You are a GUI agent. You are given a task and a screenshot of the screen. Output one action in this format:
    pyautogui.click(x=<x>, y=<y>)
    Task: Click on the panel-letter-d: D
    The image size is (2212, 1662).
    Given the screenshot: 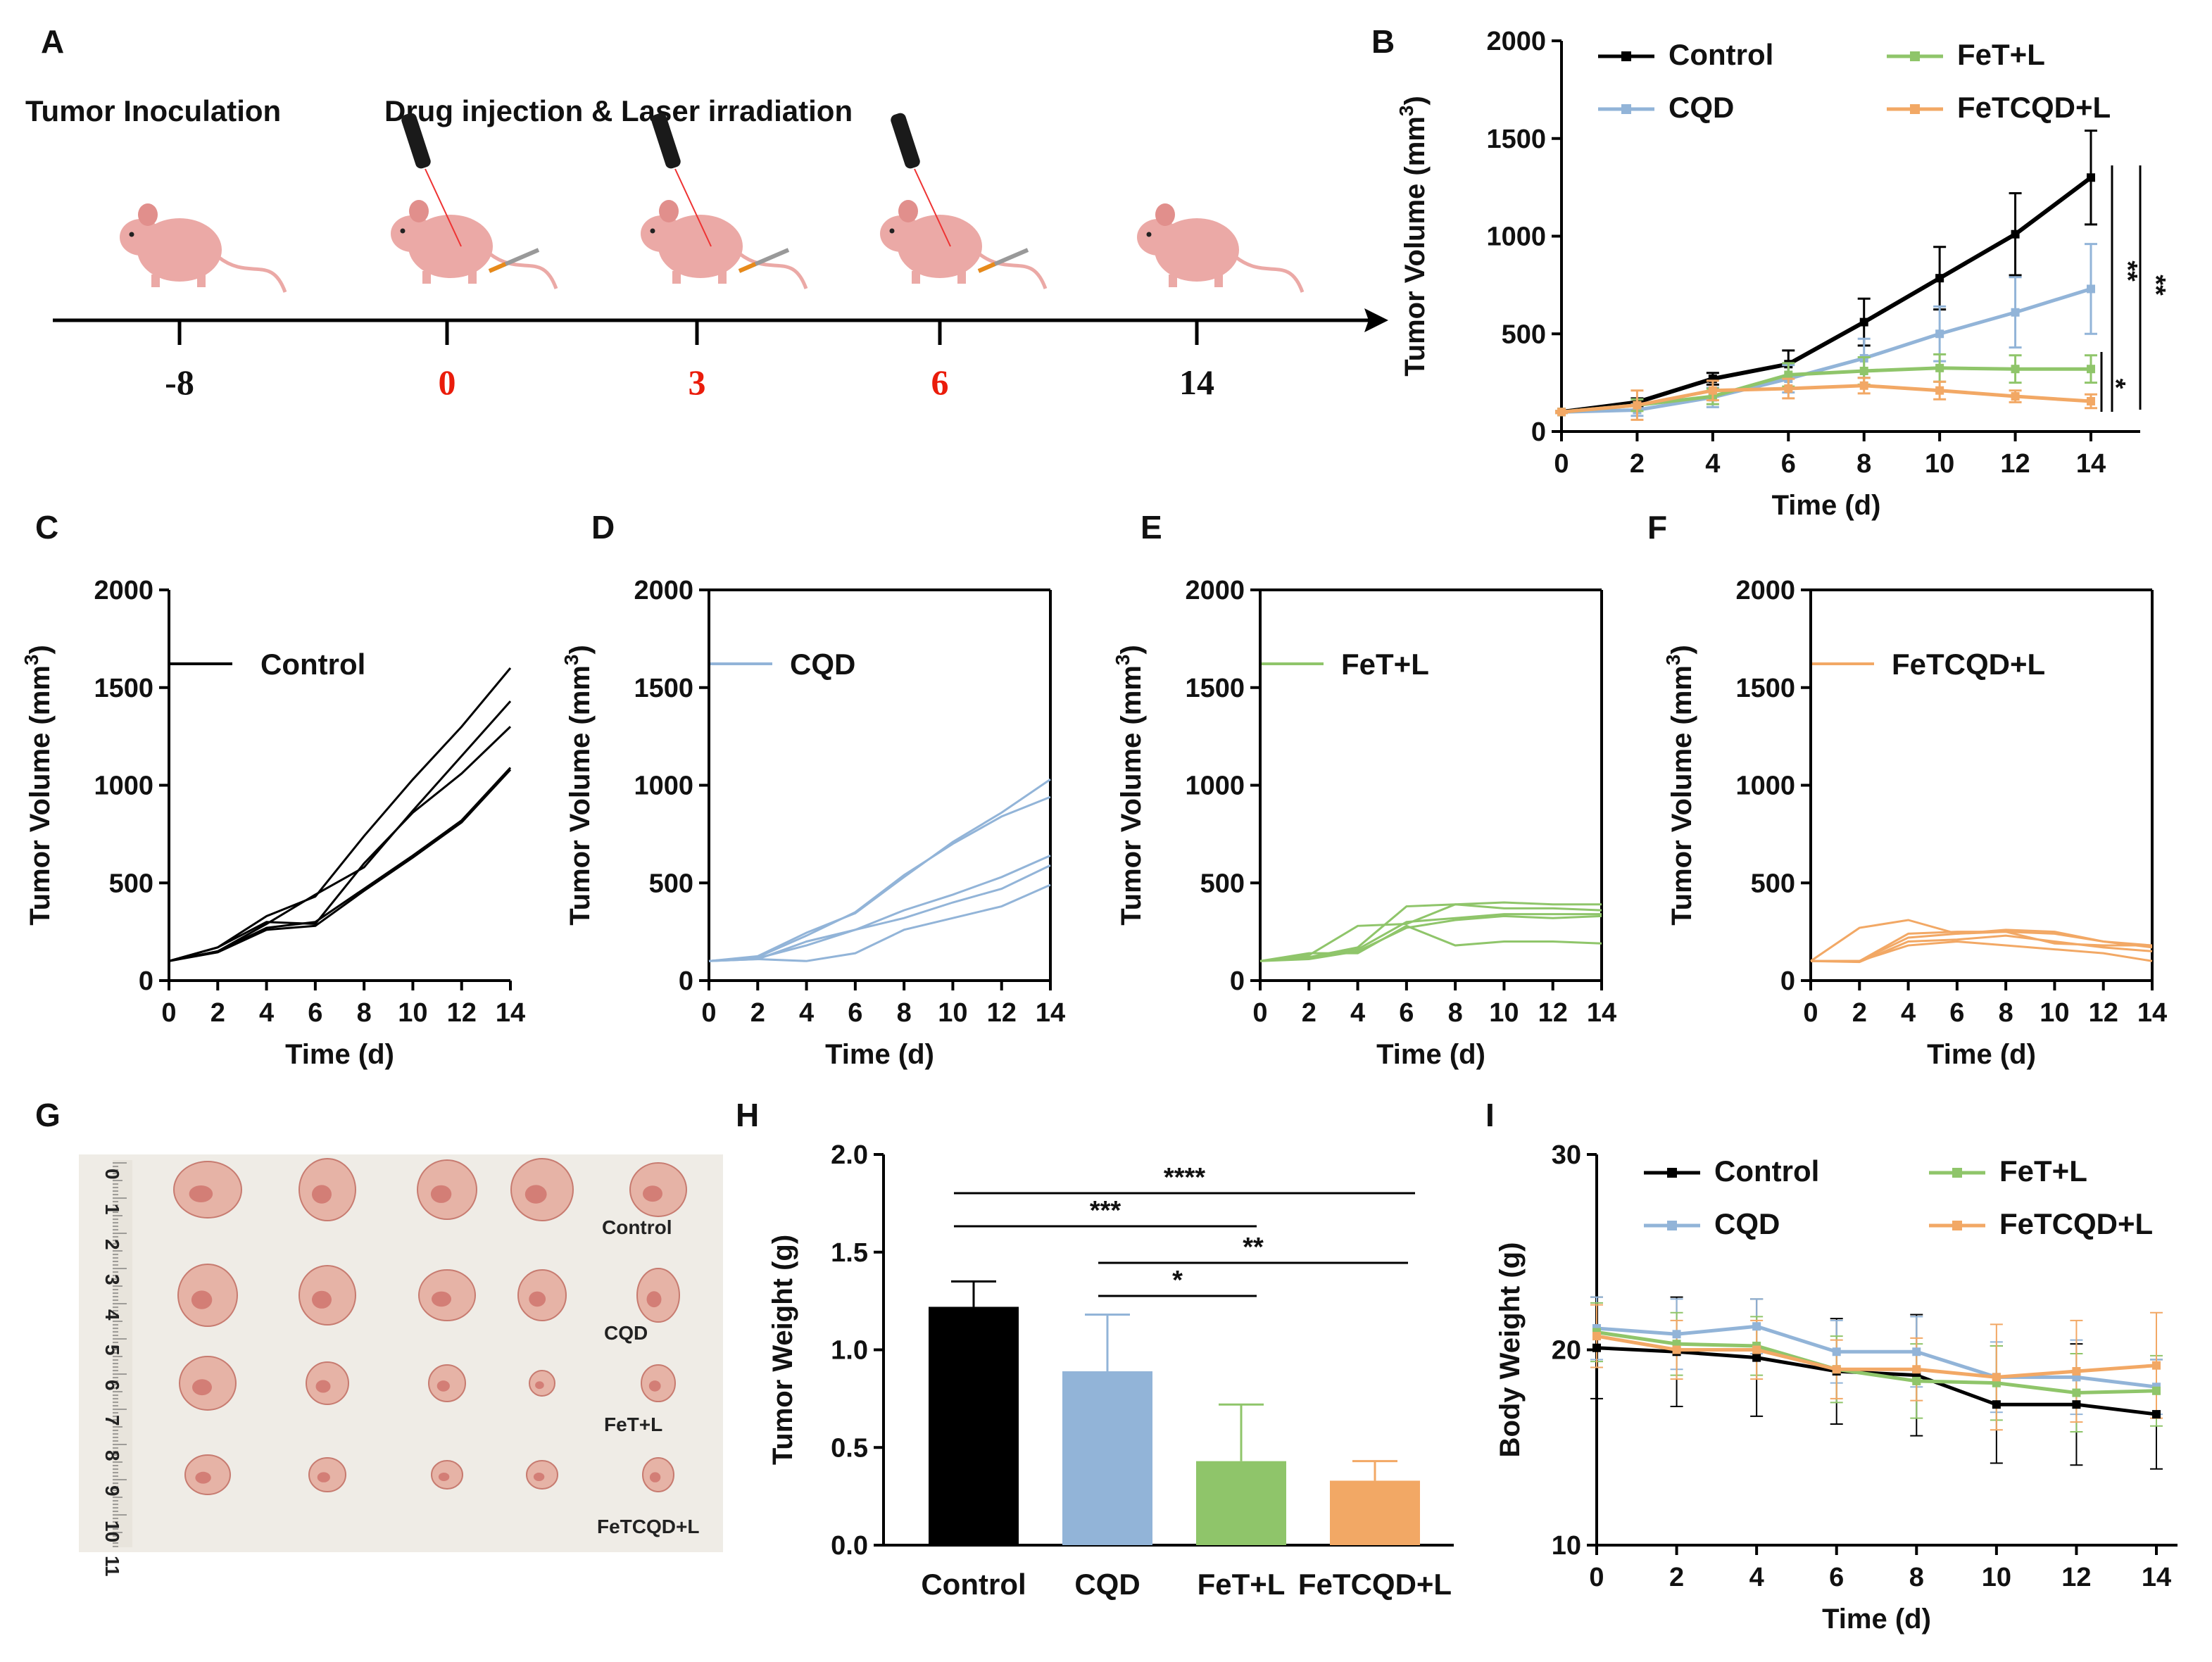 What is the action you would take?
    pyautogui.click(x=603, y=527)
    